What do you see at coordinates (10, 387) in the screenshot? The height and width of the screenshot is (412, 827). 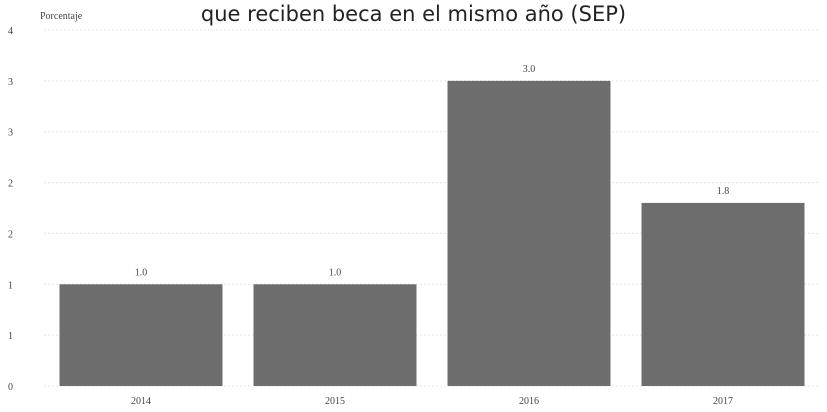 I see `y-tick-label: 0` at bounding box center [10, 387].